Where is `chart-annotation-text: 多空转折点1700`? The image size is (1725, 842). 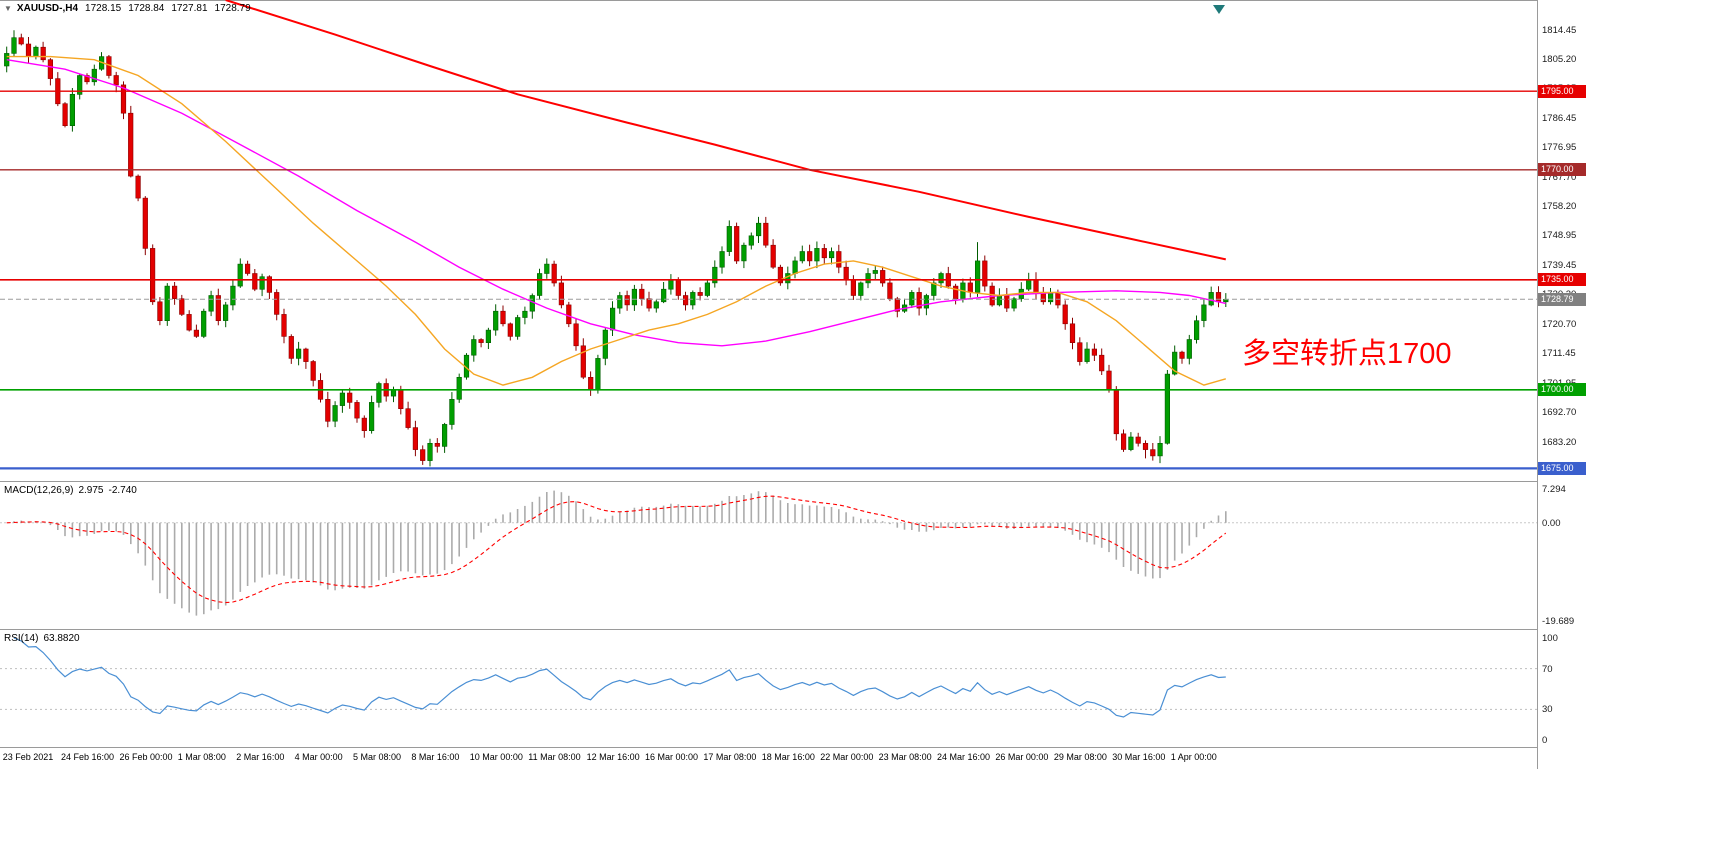
chart-annotation-text: 多空转折点1700 is located at coordinates (1347, 354).